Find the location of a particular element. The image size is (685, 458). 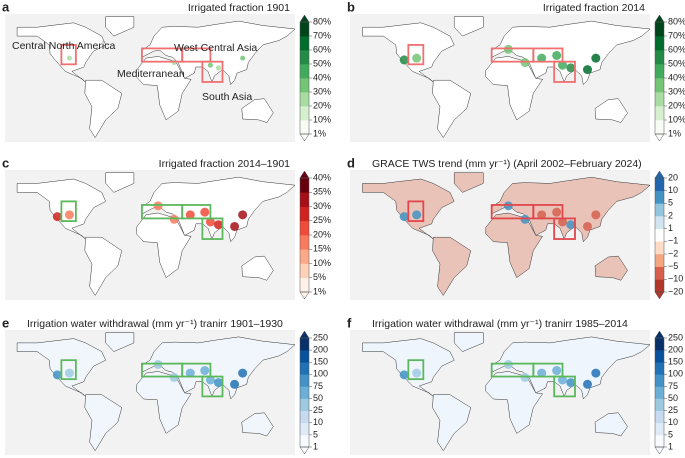

panel-title: Irrigated fraction 2014 is located at coordinates (594, 8).